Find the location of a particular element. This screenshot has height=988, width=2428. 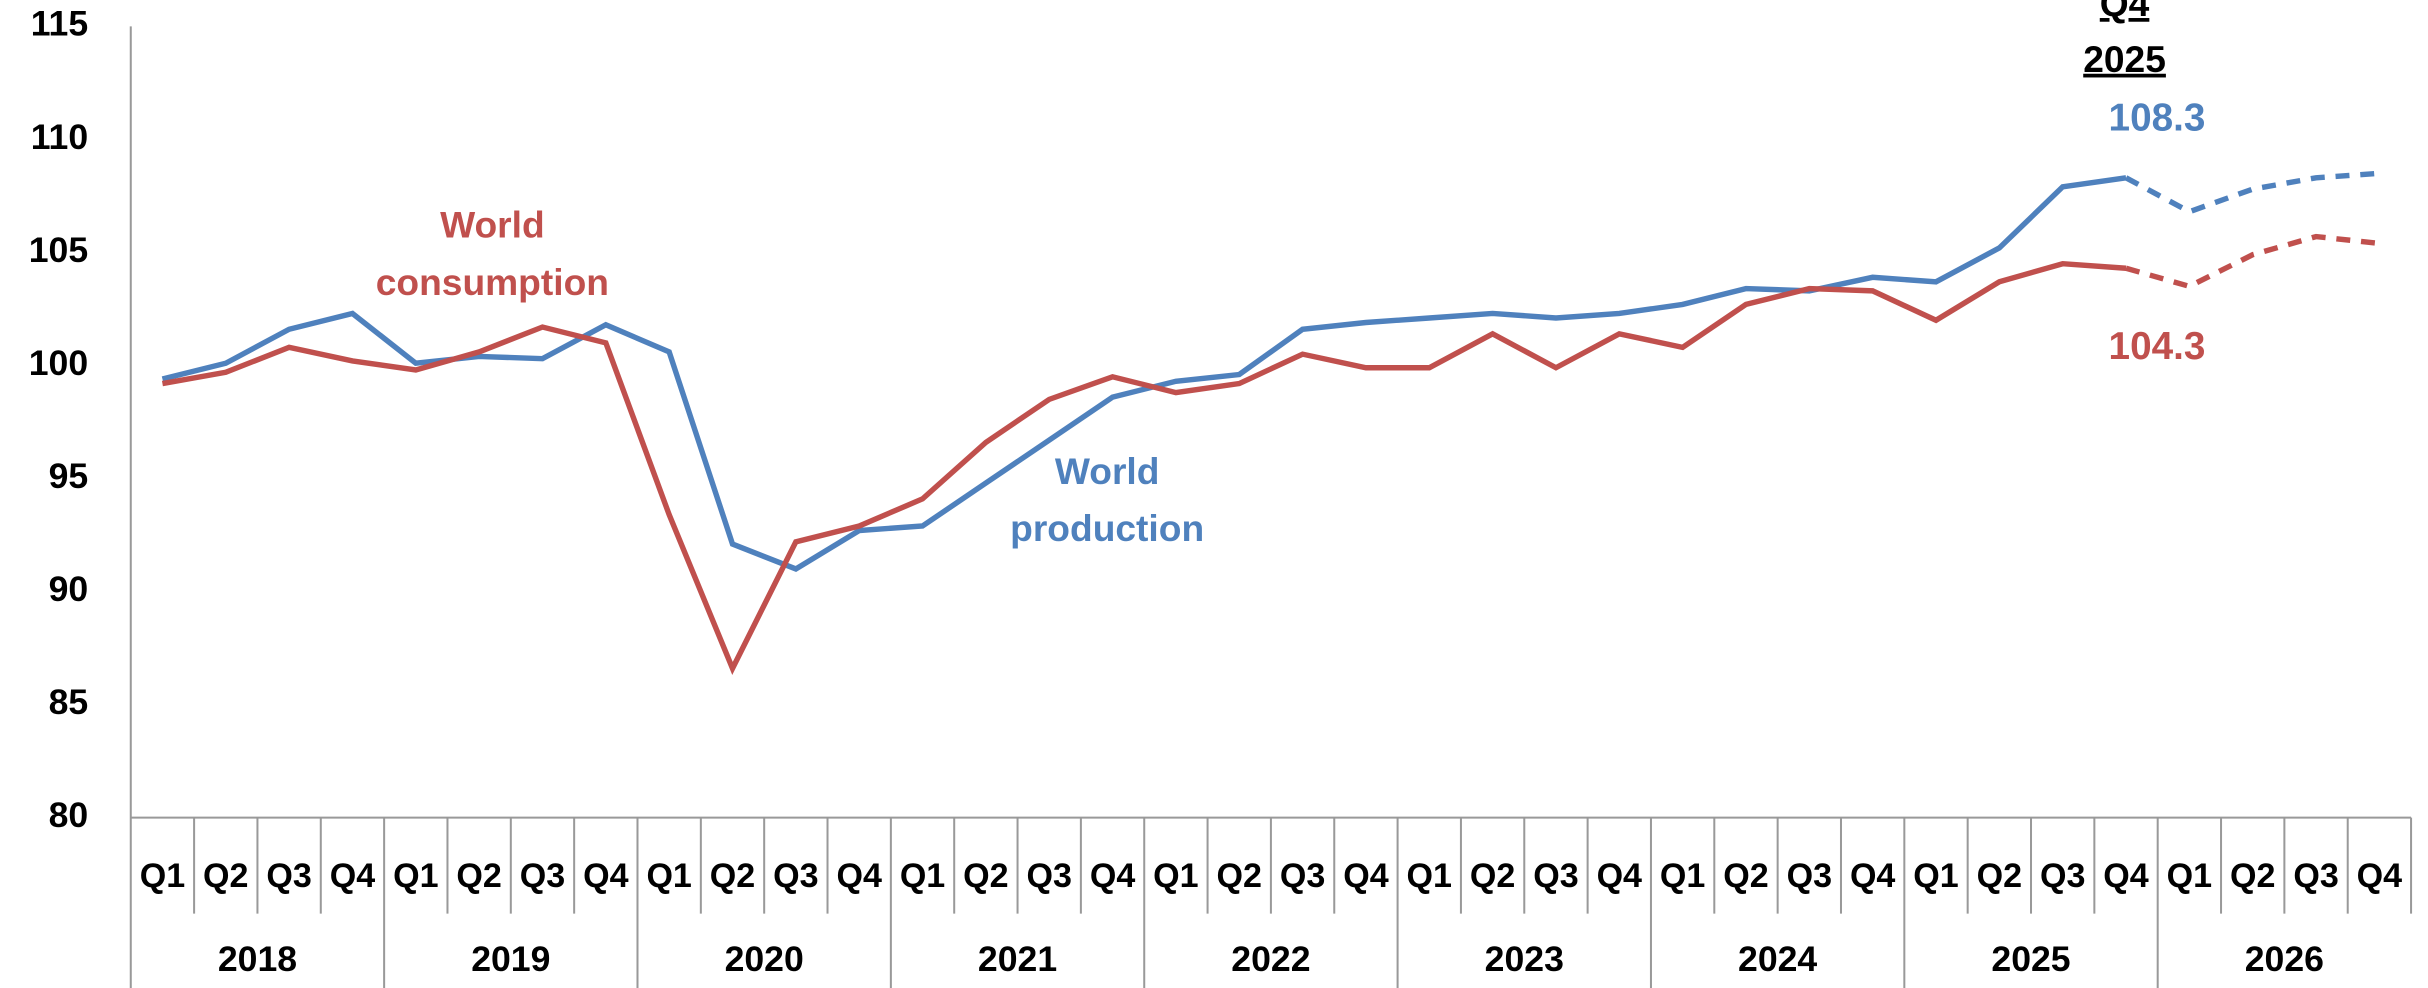

year-label: 2023 is located at coordinates (1524, 959).